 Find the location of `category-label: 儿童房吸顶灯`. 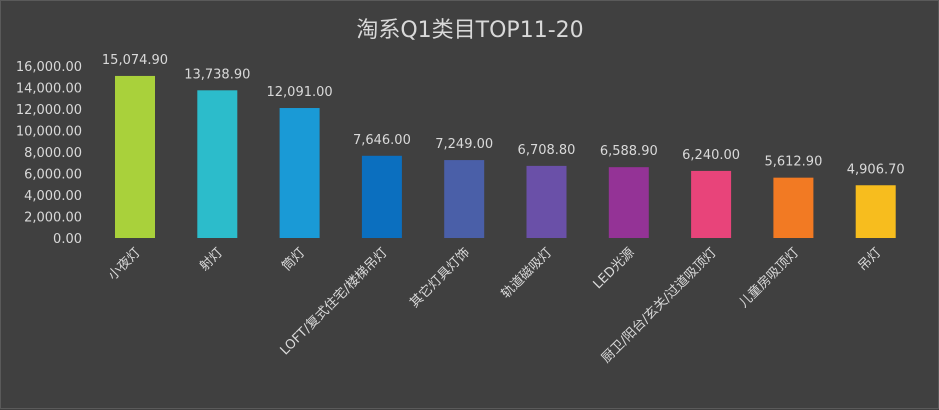

category-label: 儿童房吸顶灯 is located at coordinates (769, 278).